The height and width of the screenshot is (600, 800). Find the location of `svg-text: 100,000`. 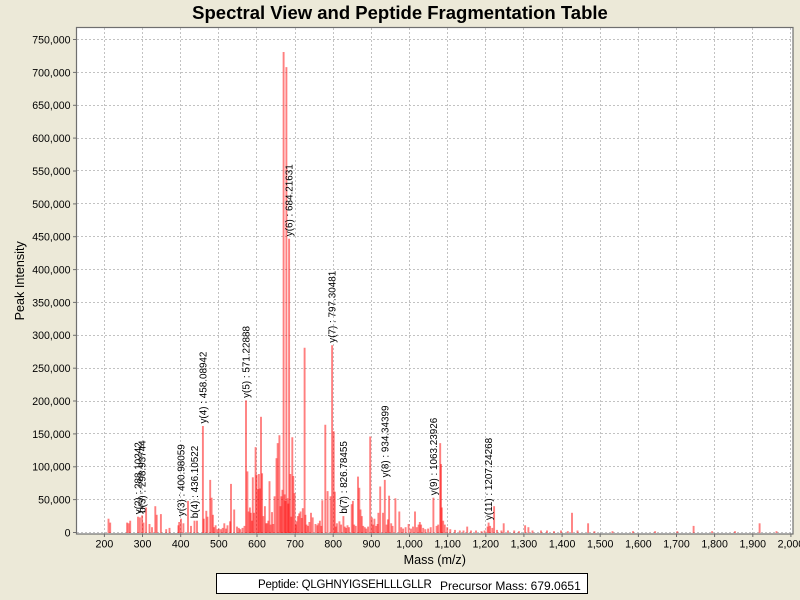

svg-text: 100,000 is located at coordinates (51, 468).